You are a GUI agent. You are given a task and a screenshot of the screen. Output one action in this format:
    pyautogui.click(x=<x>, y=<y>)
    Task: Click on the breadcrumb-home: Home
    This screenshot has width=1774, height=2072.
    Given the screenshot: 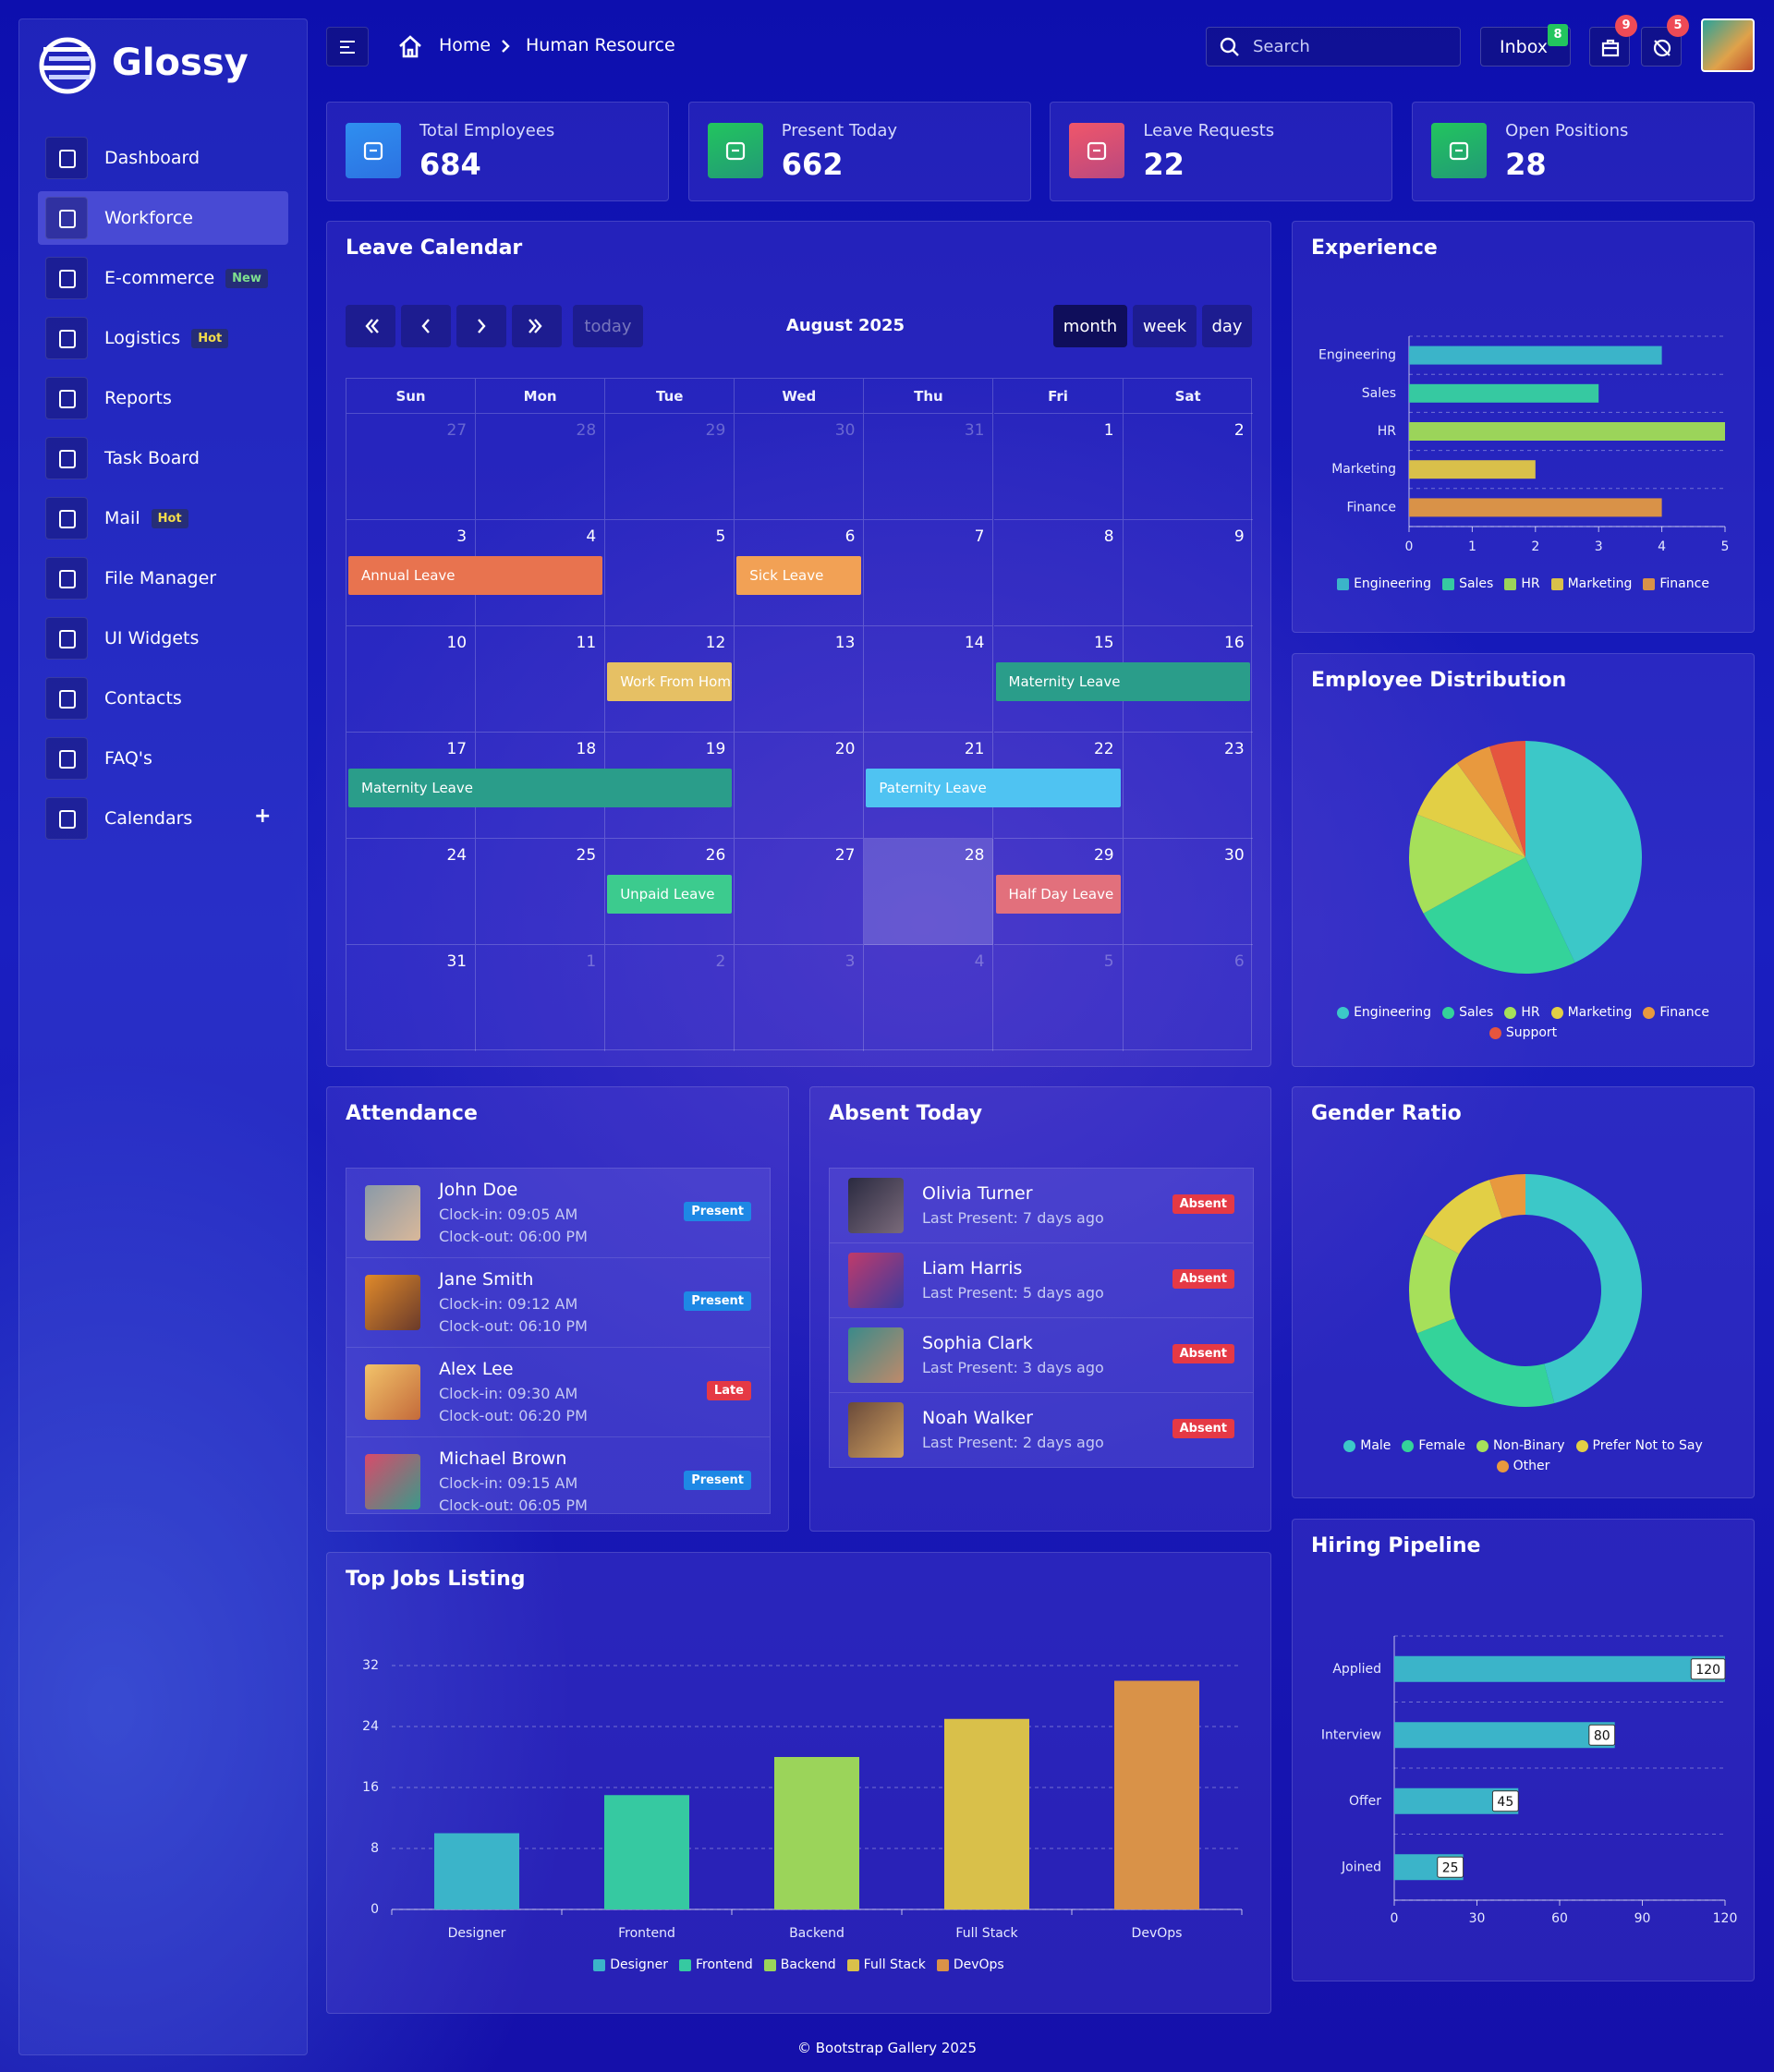 What is the action you would take?
    pyautogui.click(x=465, y=45)
    